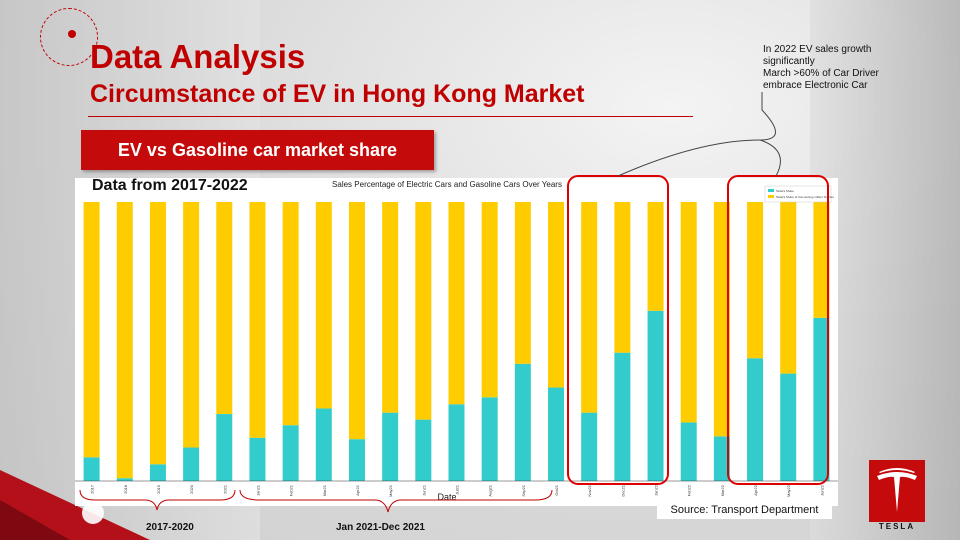 The width and height of the screenshot is (960, 540). I want to click on x-tick-label: Oct21, so click(556, 489).